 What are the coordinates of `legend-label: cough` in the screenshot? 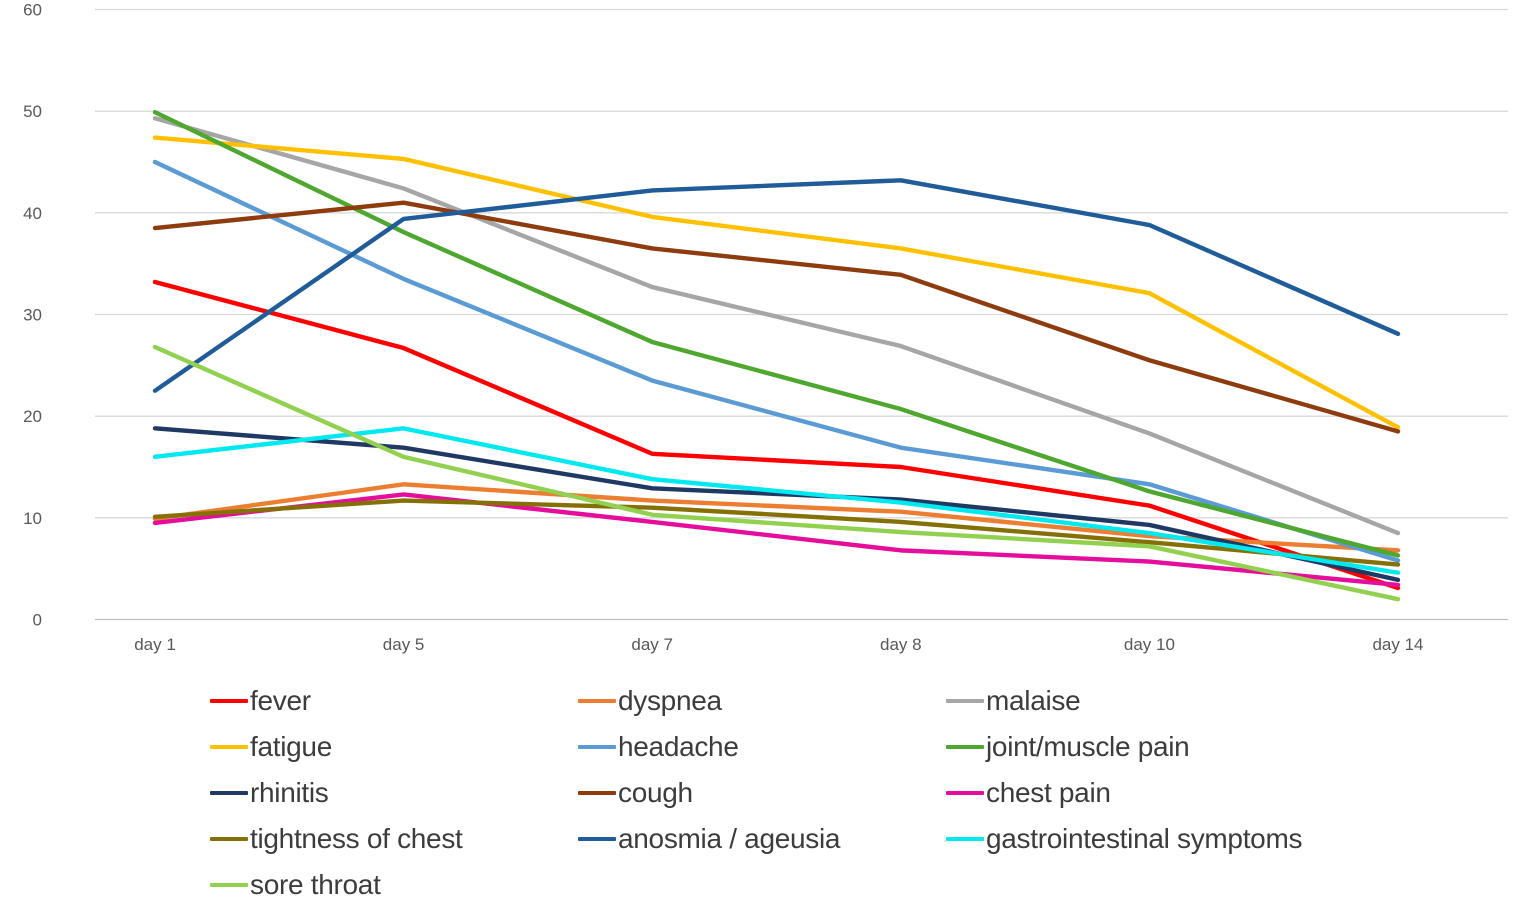 It's located at (655, 792).